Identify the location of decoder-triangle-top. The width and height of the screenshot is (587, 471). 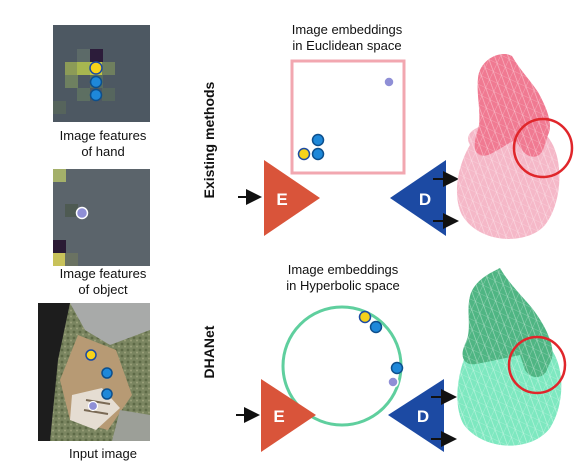
(418, 198).